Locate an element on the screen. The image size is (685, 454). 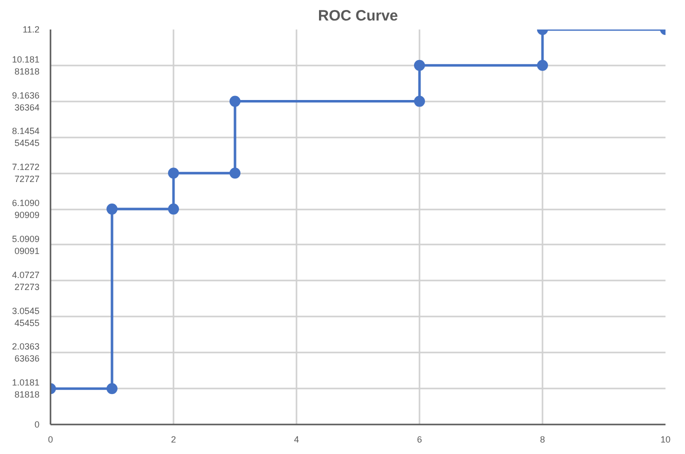
y-tick-label: 9.163636364 is located at coordinates (26, 101).